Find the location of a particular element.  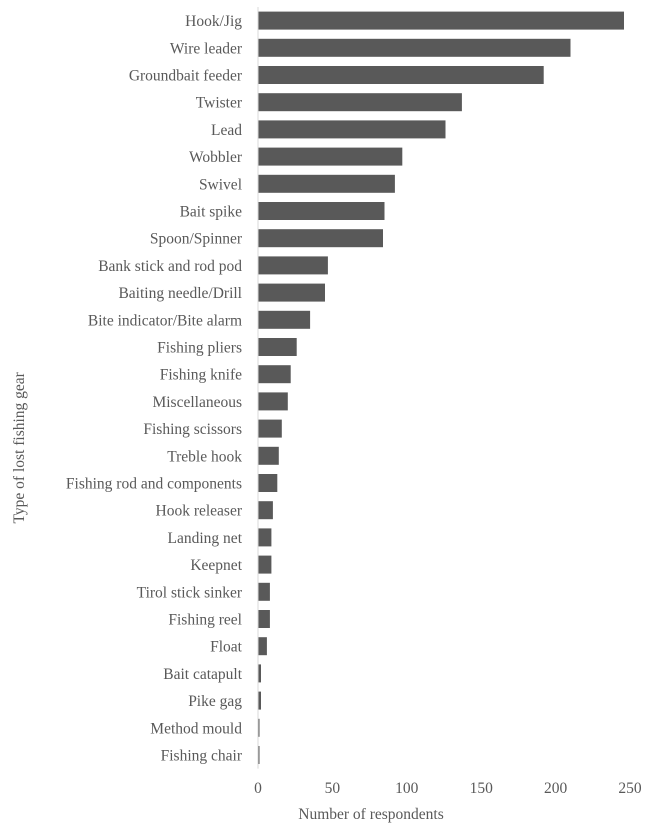

category-label: Wire leader is located at coordinates (206, 48).